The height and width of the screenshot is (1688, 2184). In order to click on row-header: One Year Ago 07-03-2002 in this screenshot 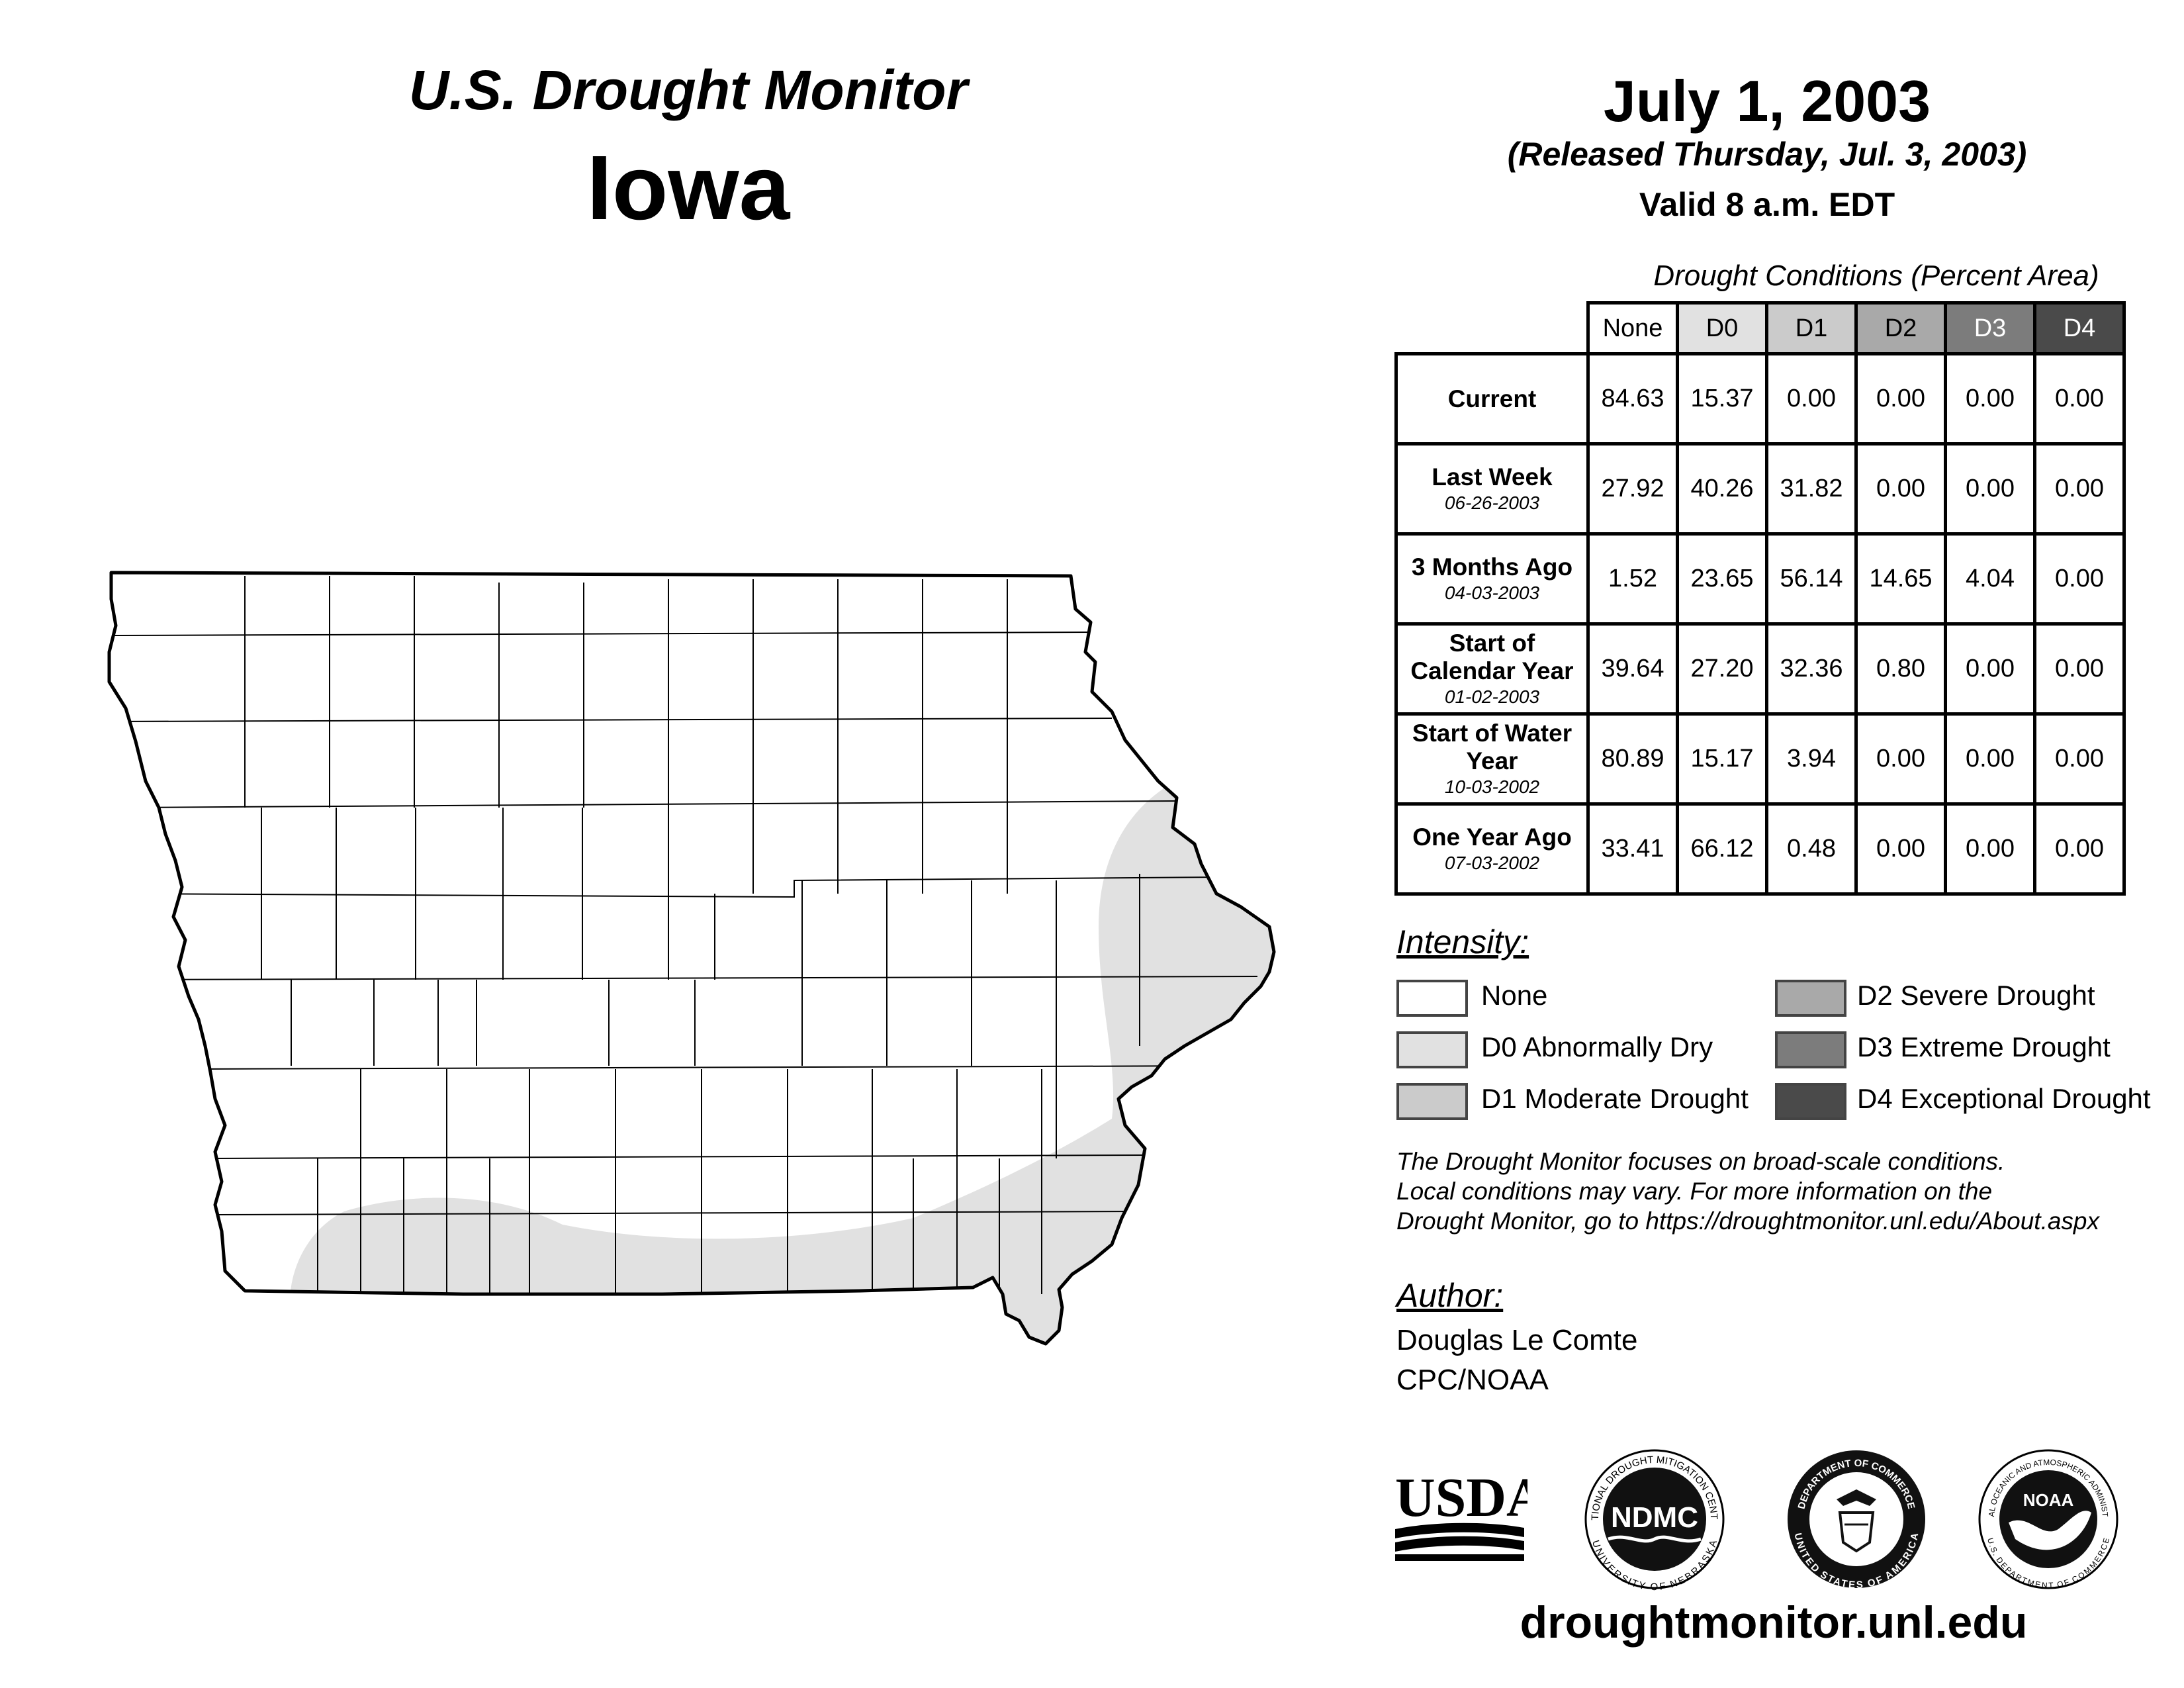, I will do `click(1492, 849)`.